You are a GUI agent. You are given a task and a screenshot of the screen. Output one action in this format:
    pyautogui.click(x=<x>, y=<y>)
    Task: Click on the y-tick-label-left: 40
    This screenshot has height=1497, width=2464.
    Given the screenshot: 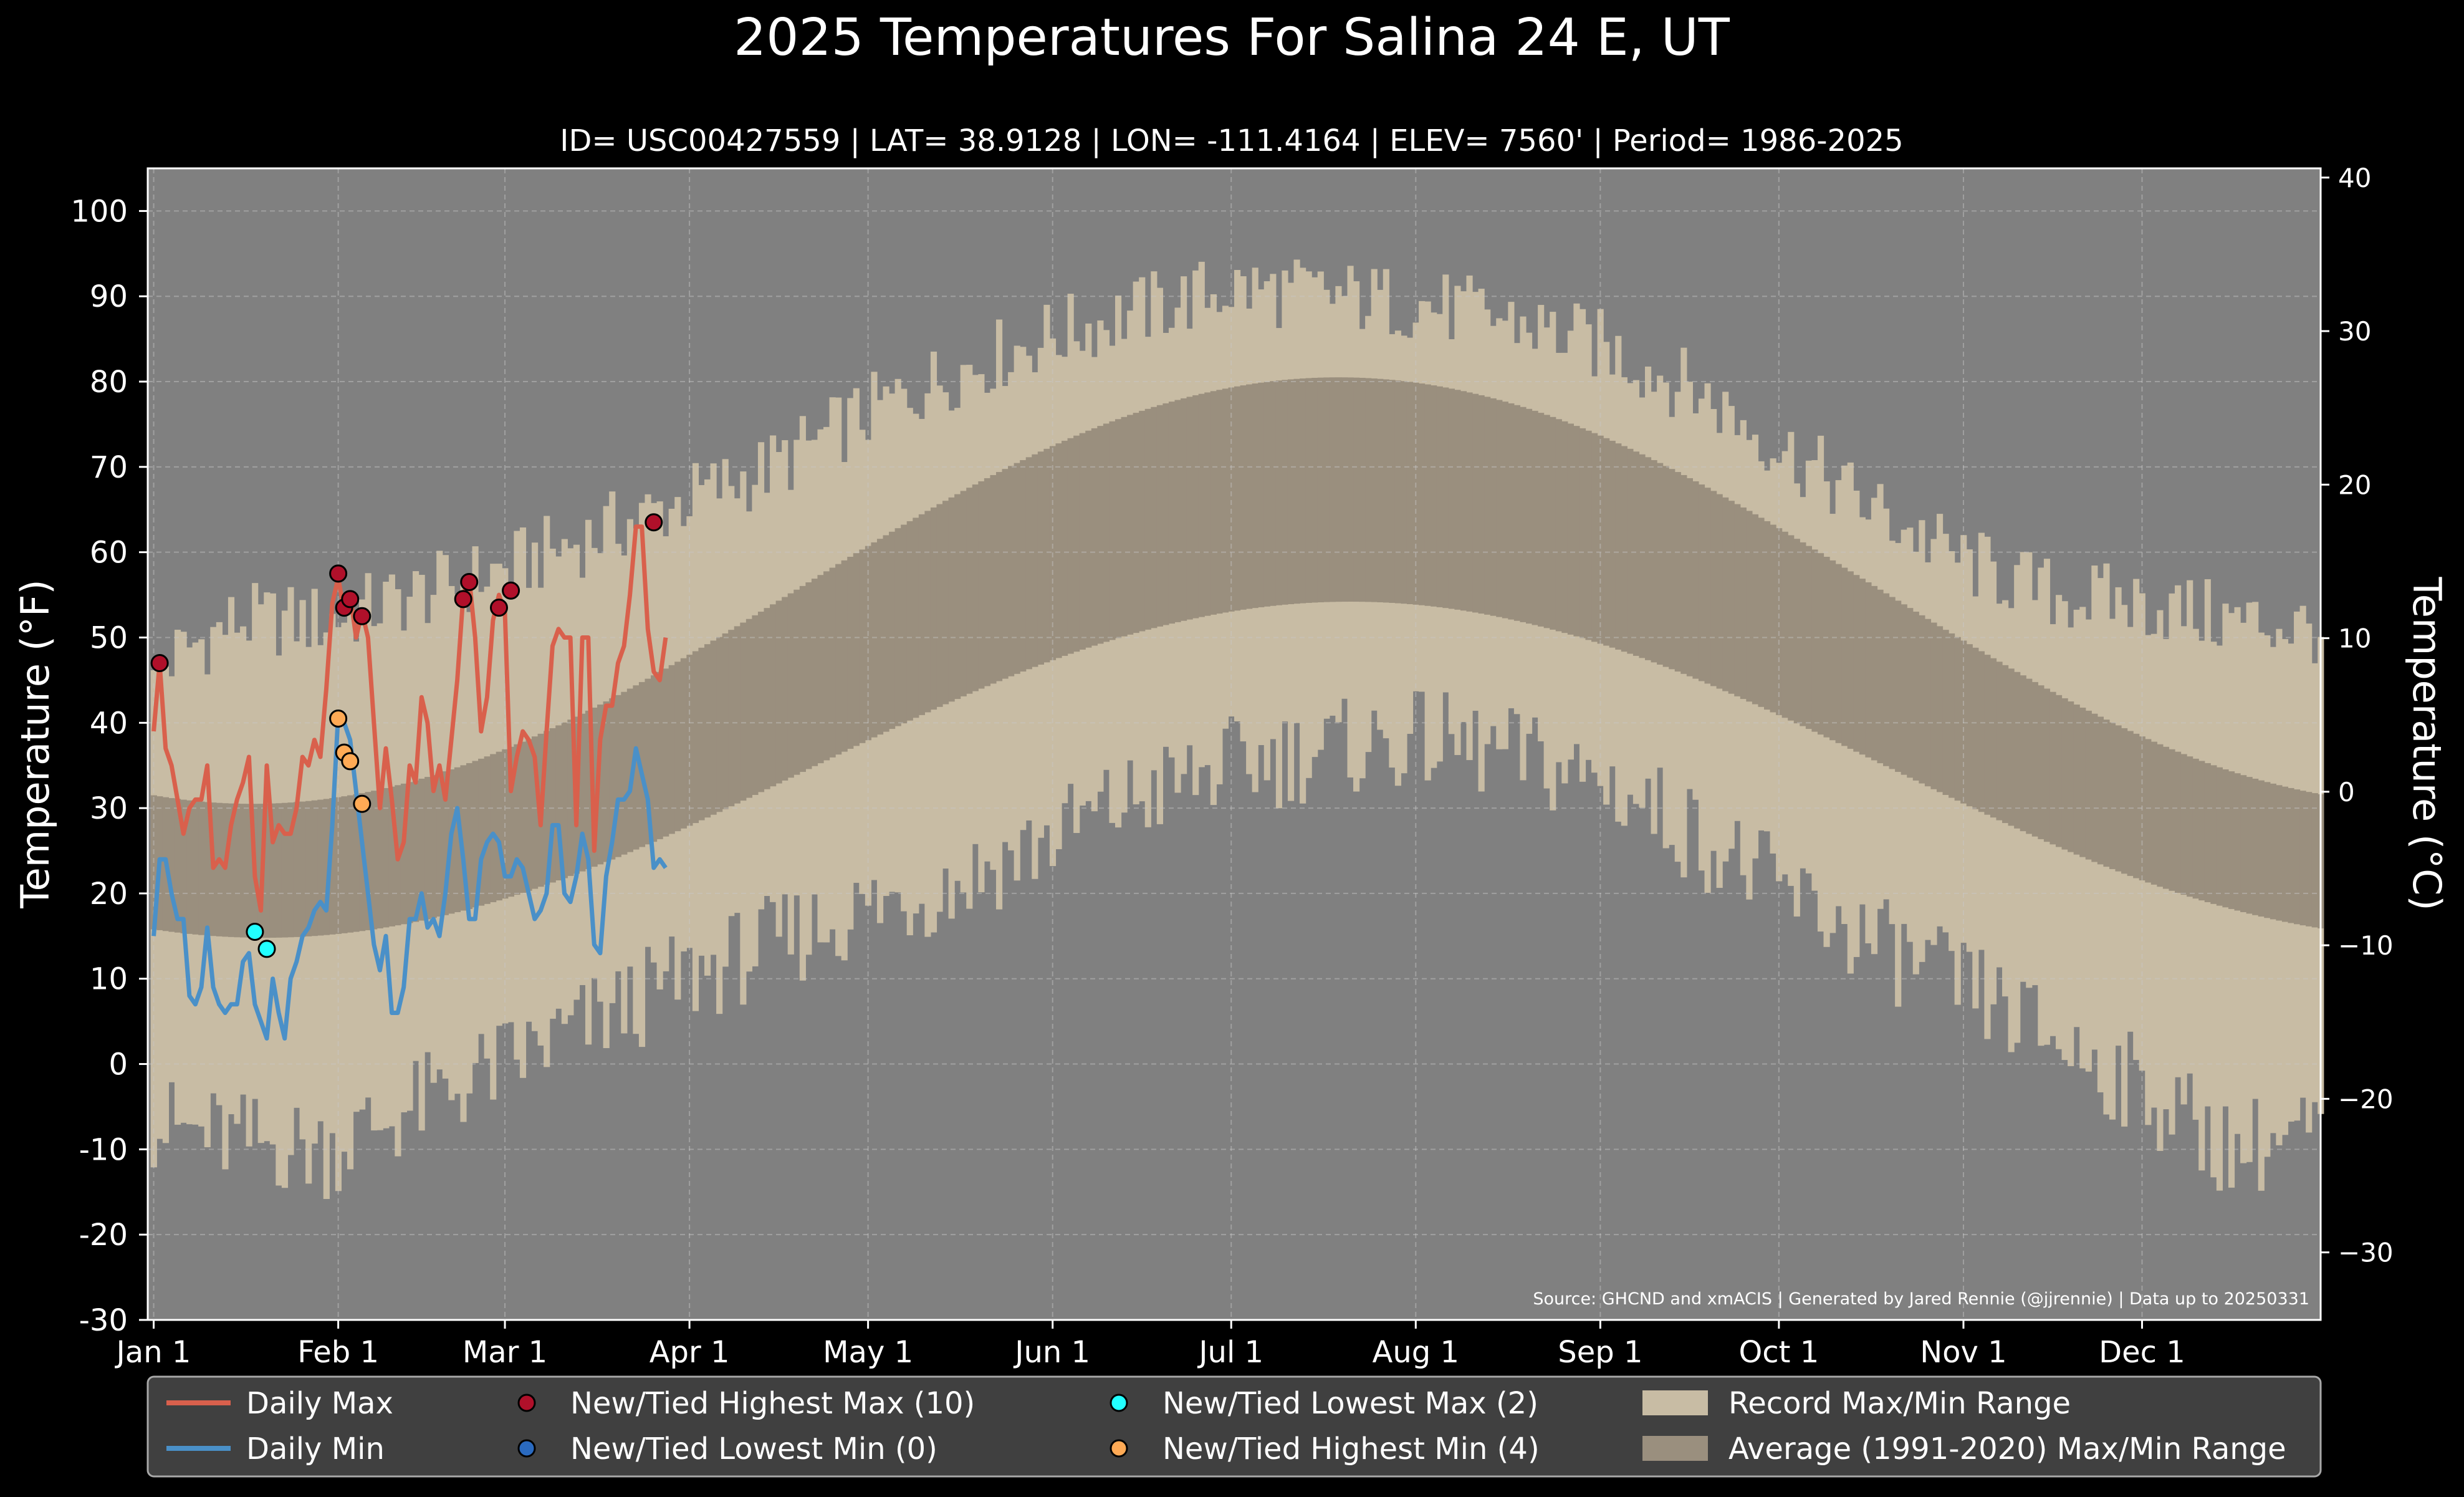 What is the action you would take?
    pyautogui.click(x=109, y=723)
    